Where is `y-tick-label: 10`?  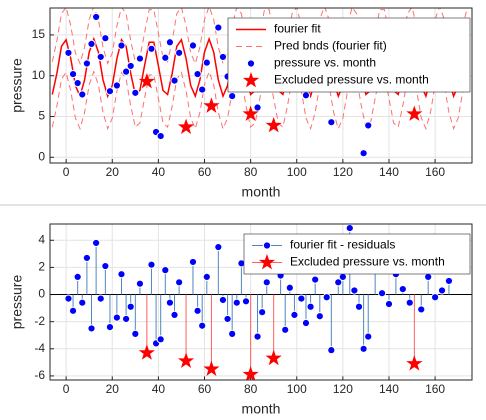 y-tick-label: 10 is located at coordinates (39, 75).